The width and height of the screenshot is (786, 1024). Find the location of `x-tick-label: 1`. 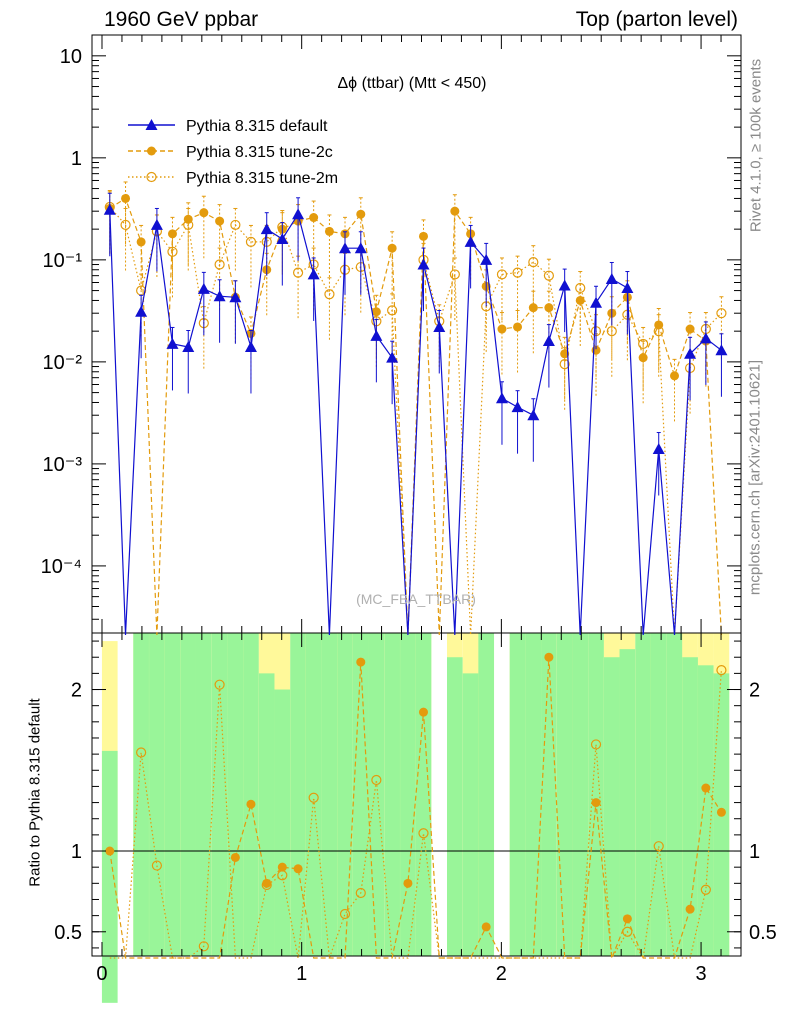

x-tick-label: 1 is located at coordinates (301, 974).